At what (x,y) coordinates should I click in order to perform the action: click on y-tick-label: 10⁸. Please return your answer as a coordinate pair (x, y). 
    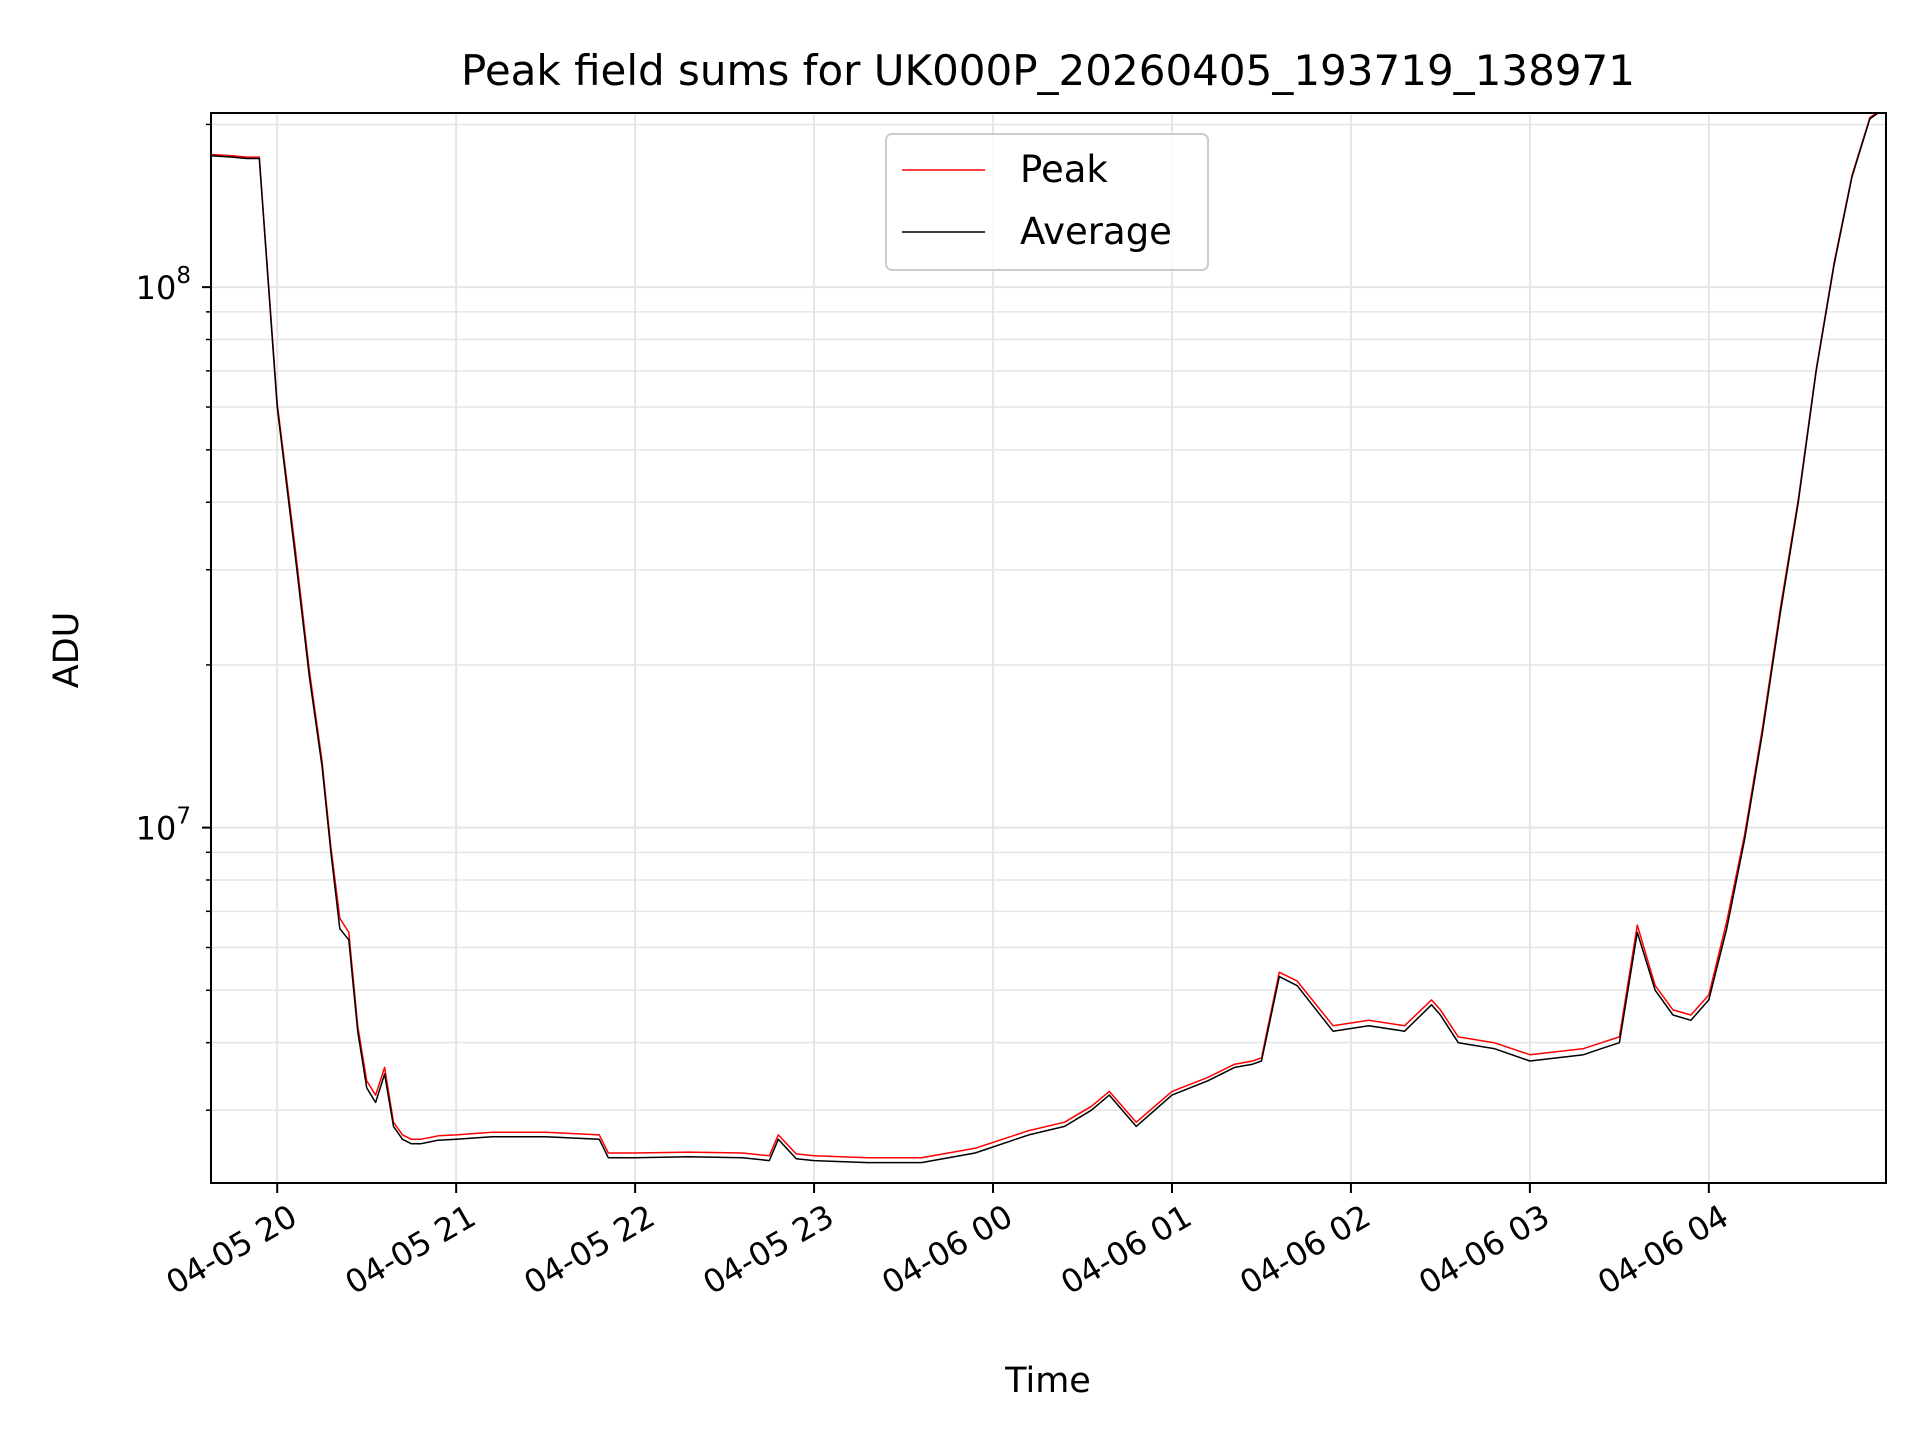
    Looking at the image, I should click on (163, 285).